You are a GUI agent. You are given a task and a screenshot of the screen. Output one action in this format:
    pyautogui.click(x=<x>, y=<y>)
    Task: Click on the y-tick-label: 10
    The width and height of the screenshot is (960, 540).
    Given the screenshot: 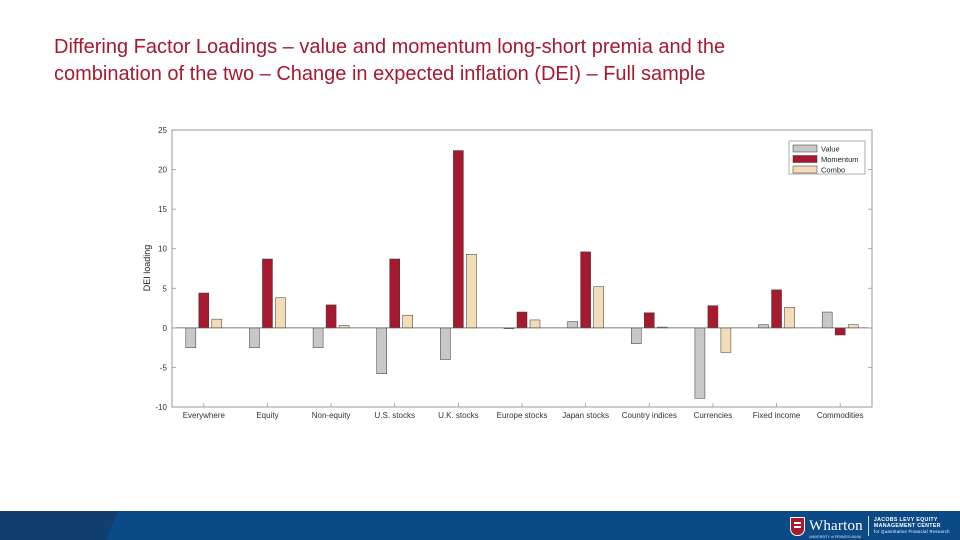 What is the action you would take?
    pyautogui.click(x=162, y=249)
    